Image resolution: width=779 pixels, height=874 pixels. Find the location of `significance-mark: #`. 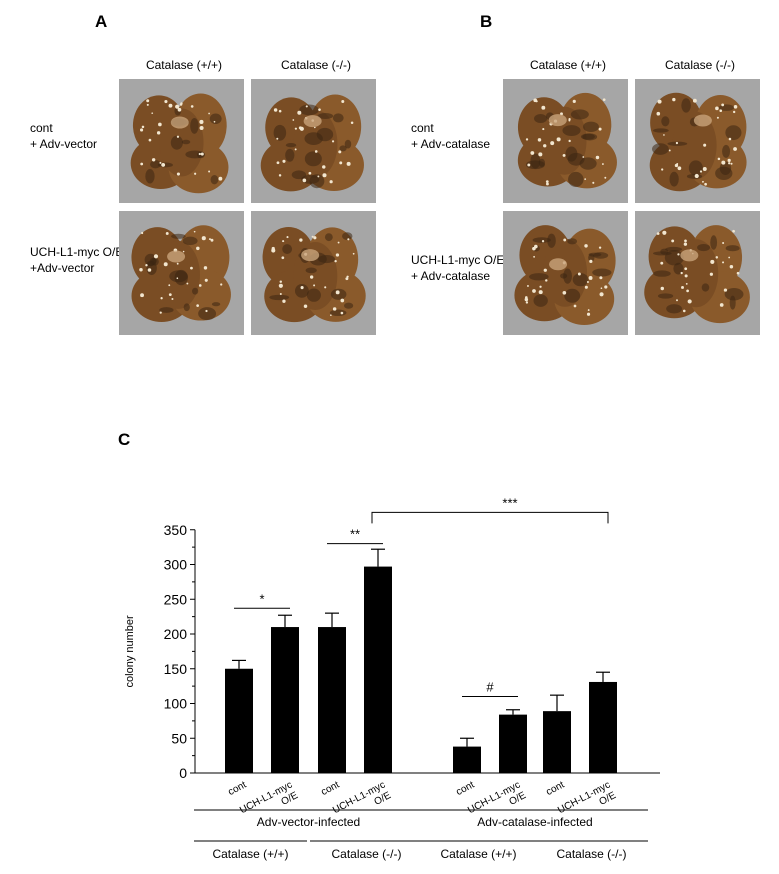

significance-mark: # is located at coordinates (490, 687).